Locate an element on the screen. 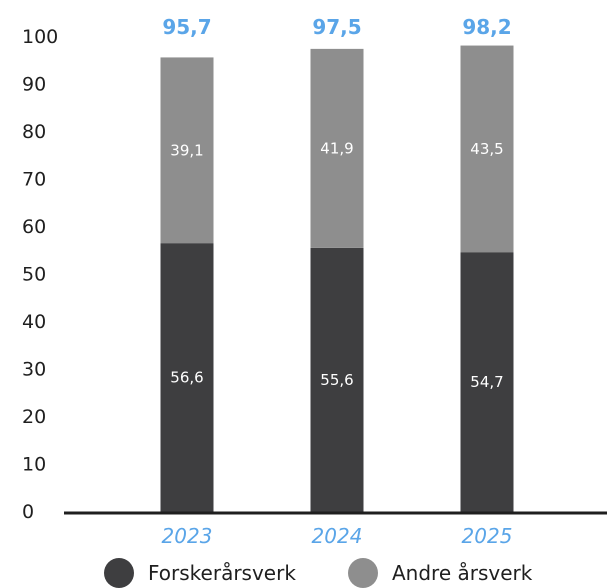 This screenshot has width=607, height=588. legend-item-forskerarsverk: Forskerårsverk is located at coordinates (200, 573).